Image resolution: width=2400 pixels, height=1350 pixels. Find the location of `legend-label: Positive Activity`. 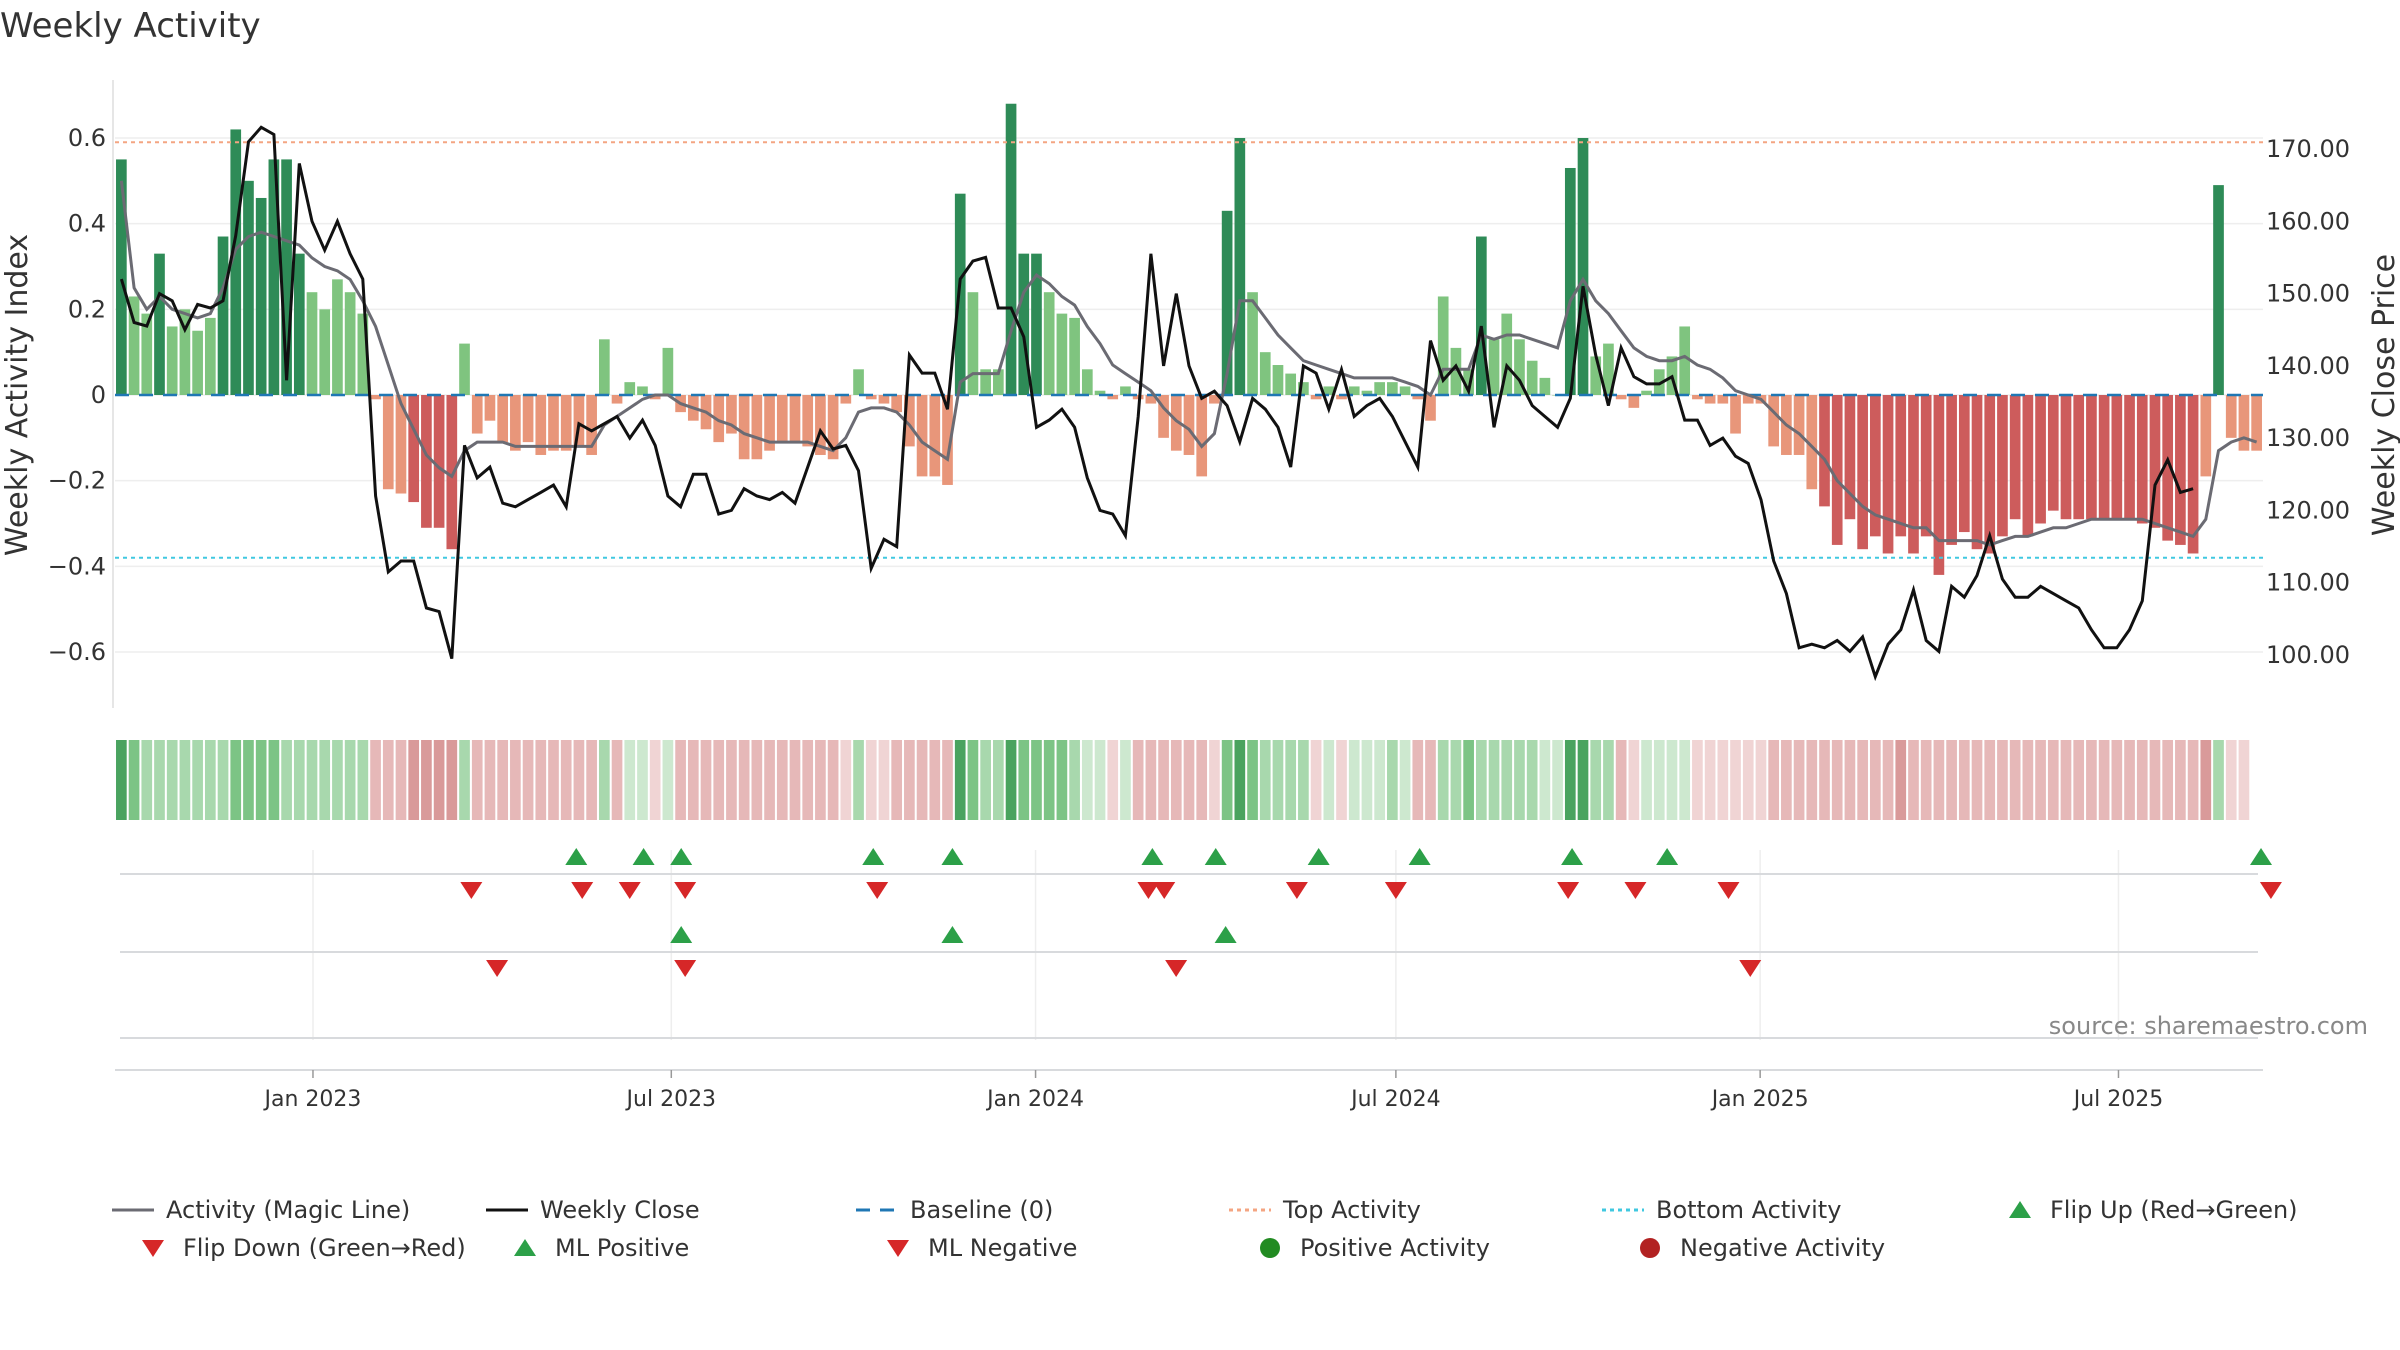

legend-label: Positive Activity is located at coordinates (1395, 1248).